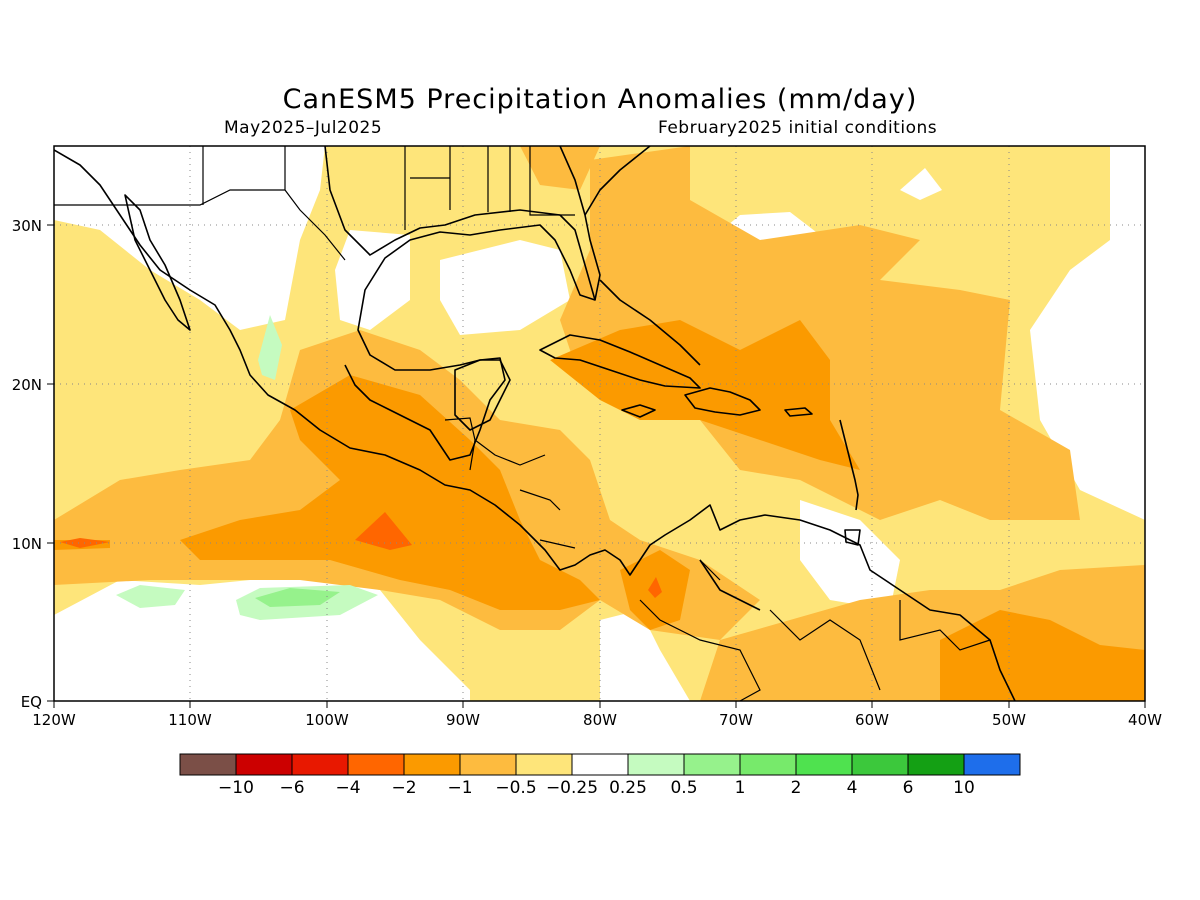 The image size is (1200, 900). Describe the element at coordinates (505, 287) in the screenshot. I see `fill-white-gulf-east` at that location.